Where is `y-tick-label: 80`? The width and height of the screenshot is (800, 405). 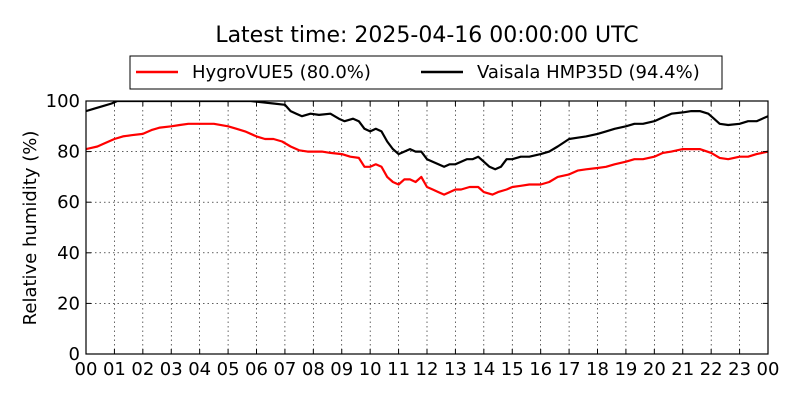 y-tick-label: 80 is located at coordinates (68, 152).